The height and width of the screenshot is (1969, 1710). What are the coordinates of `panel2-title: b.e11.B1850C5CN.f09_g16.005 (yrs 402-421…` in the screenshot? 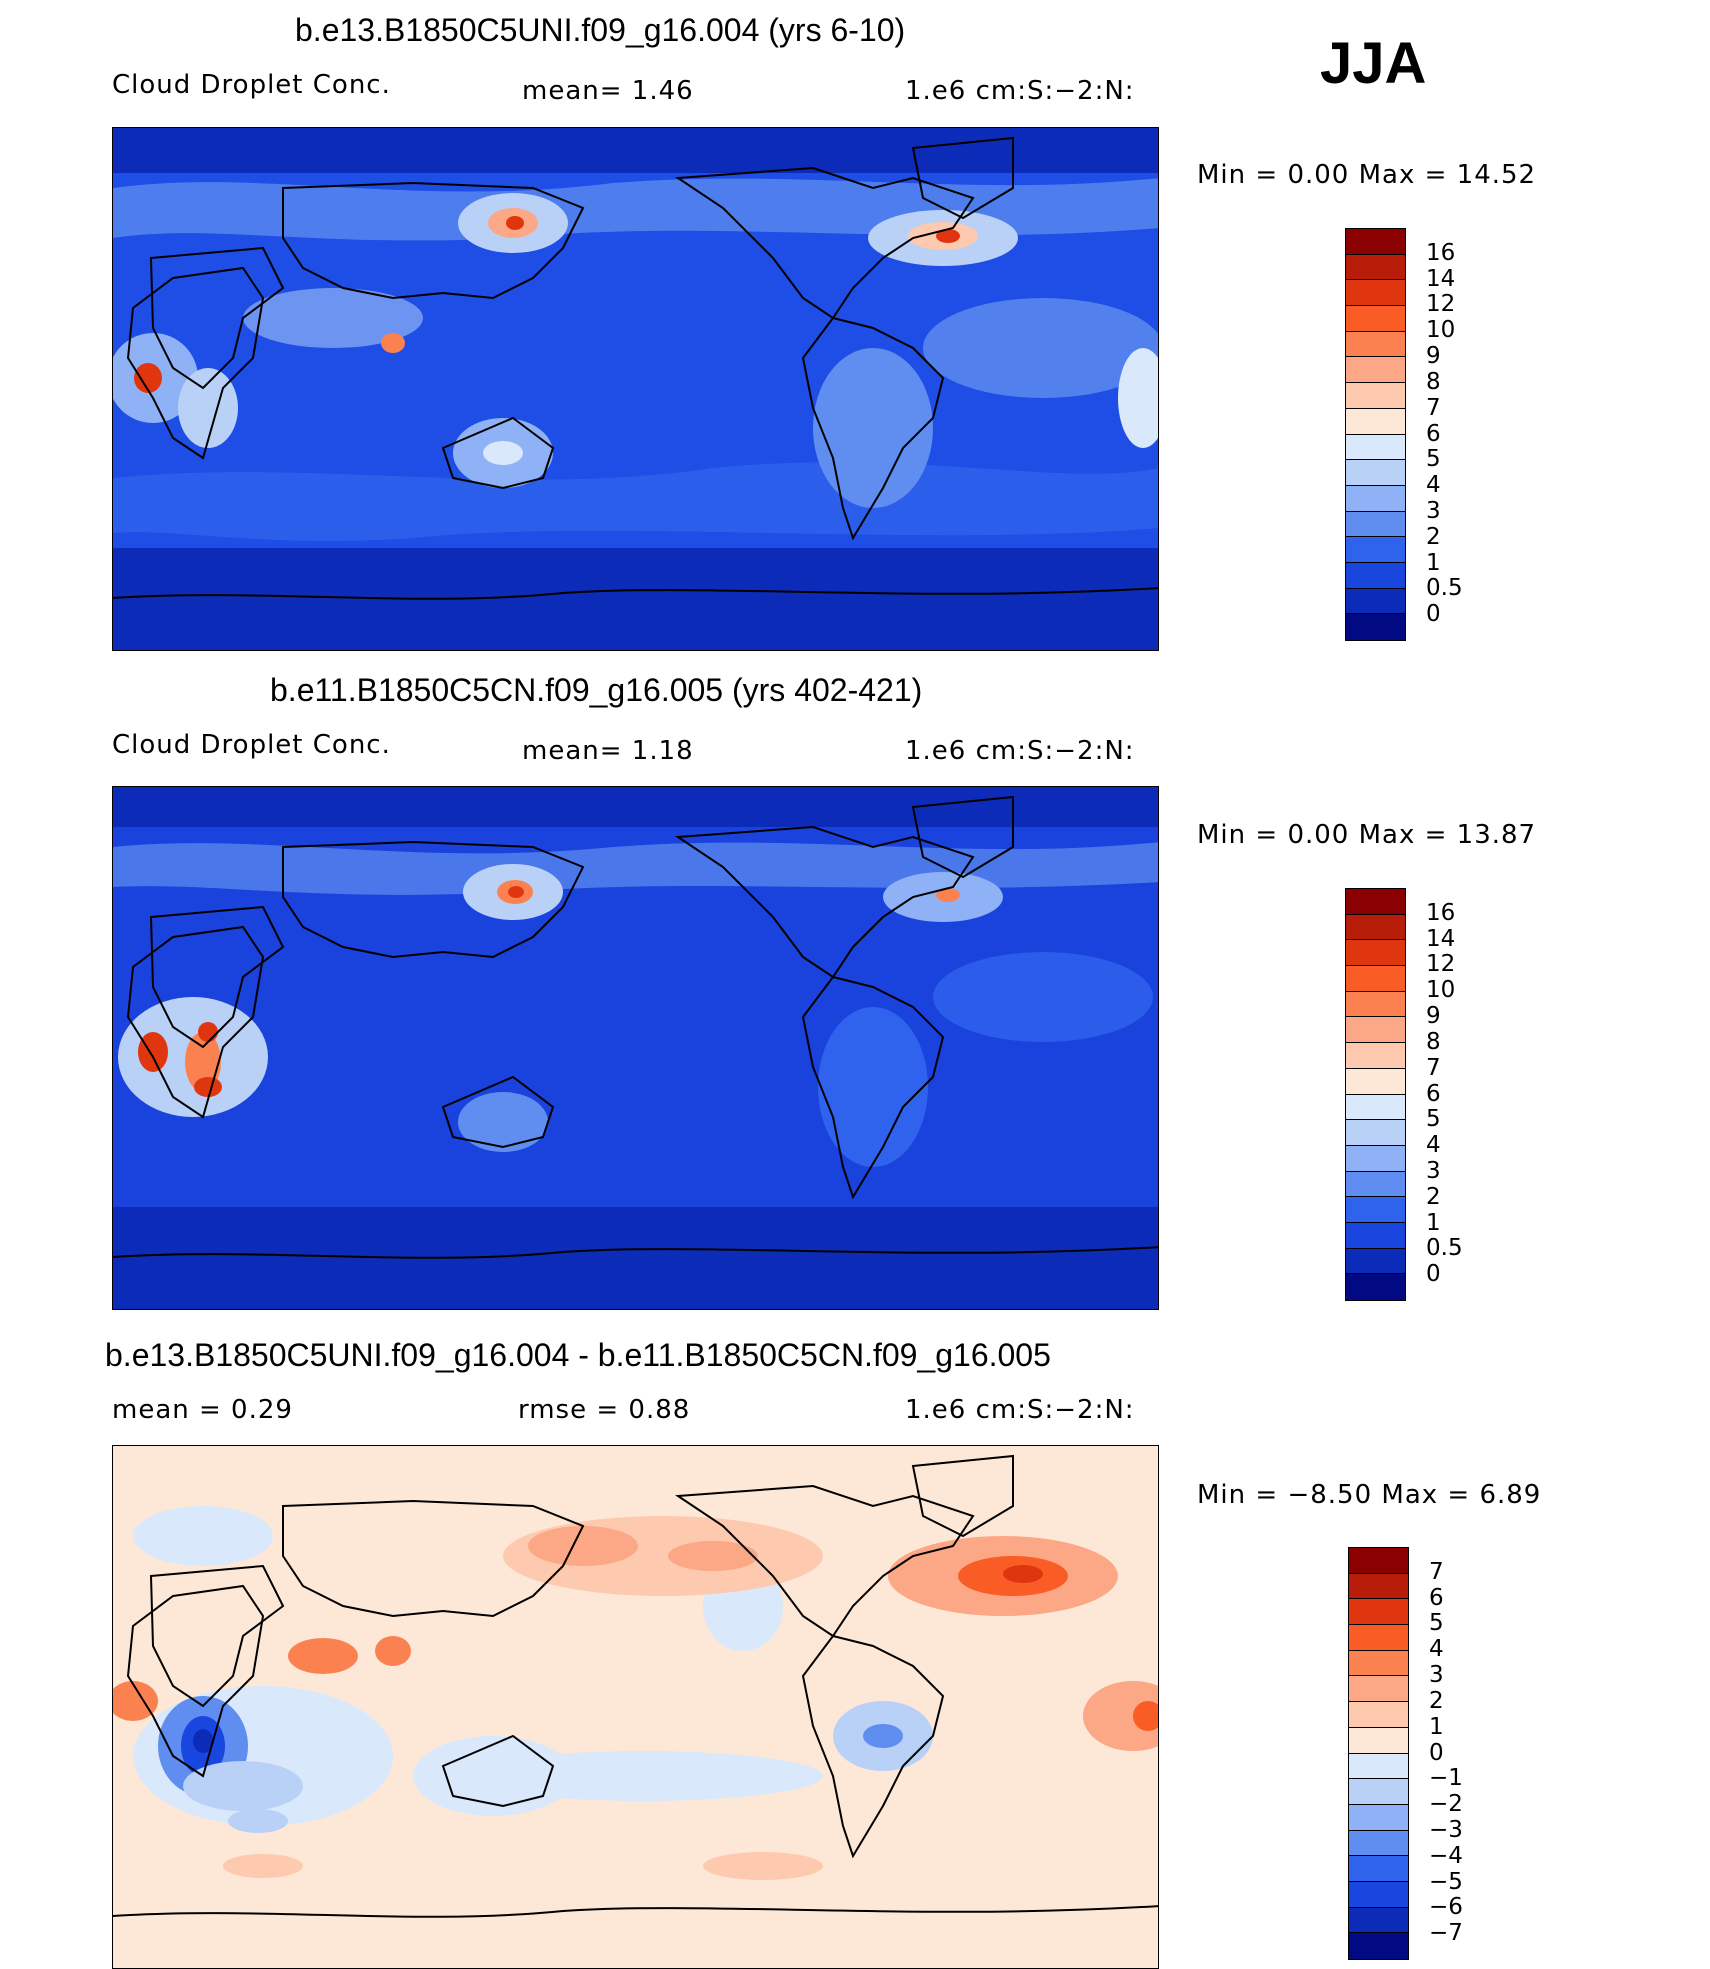 It's located at (596, 690).